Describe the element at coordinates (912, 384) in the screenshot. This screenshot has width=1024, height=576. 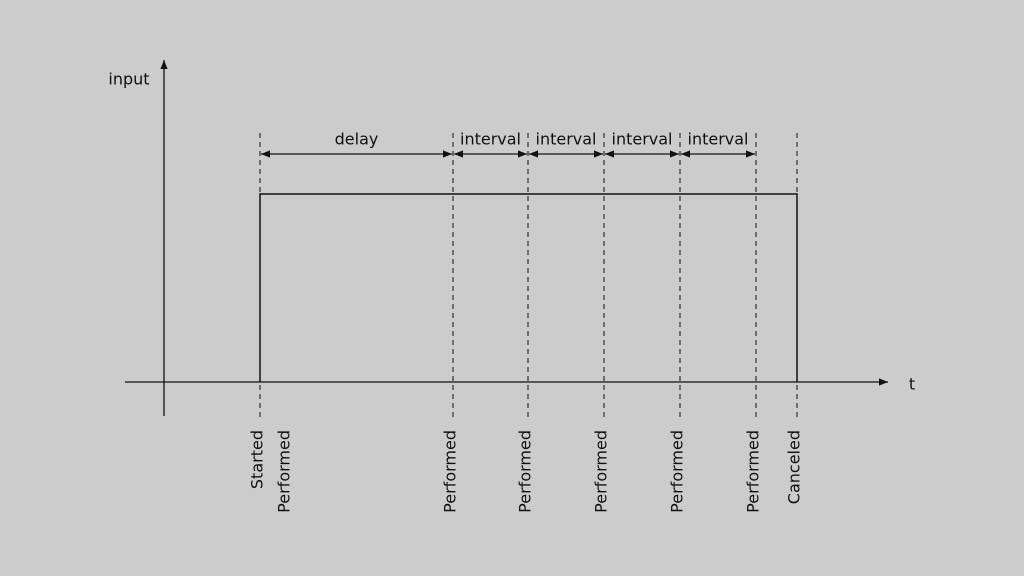
I see `x-axis-label: t` at that location.